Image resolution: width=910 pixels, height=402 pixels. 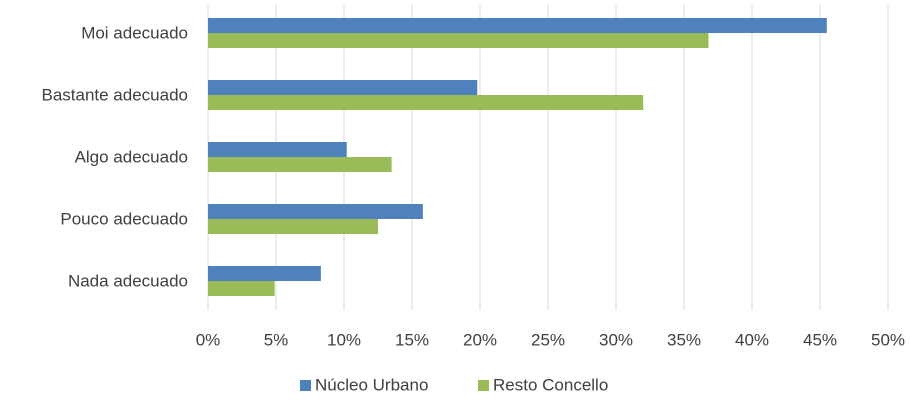 What do you see at coordinates (124, 218) in the screenshot?
I see `y-tick-label: Pouco adecuado` at bounding box center [124, 218].